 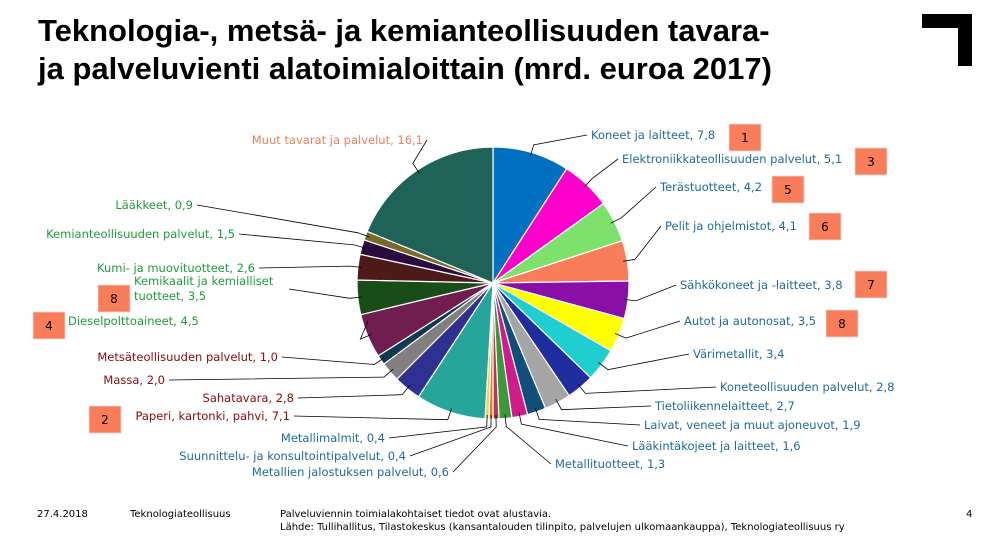 I want to click on rank-badge-sahkokoneet-ja-laitteet: 7, so click(x=871, y=284).